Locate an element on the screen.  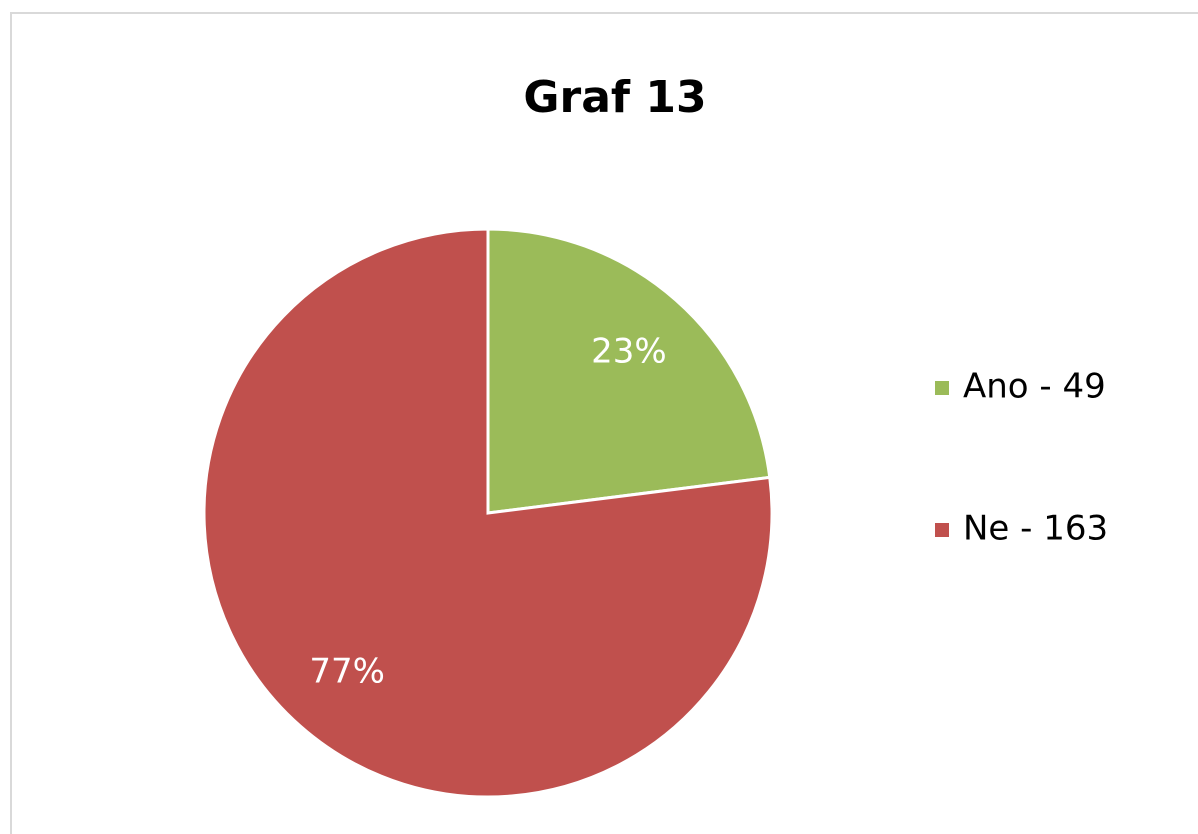
pie-slice is located at coordinates (629, 371).